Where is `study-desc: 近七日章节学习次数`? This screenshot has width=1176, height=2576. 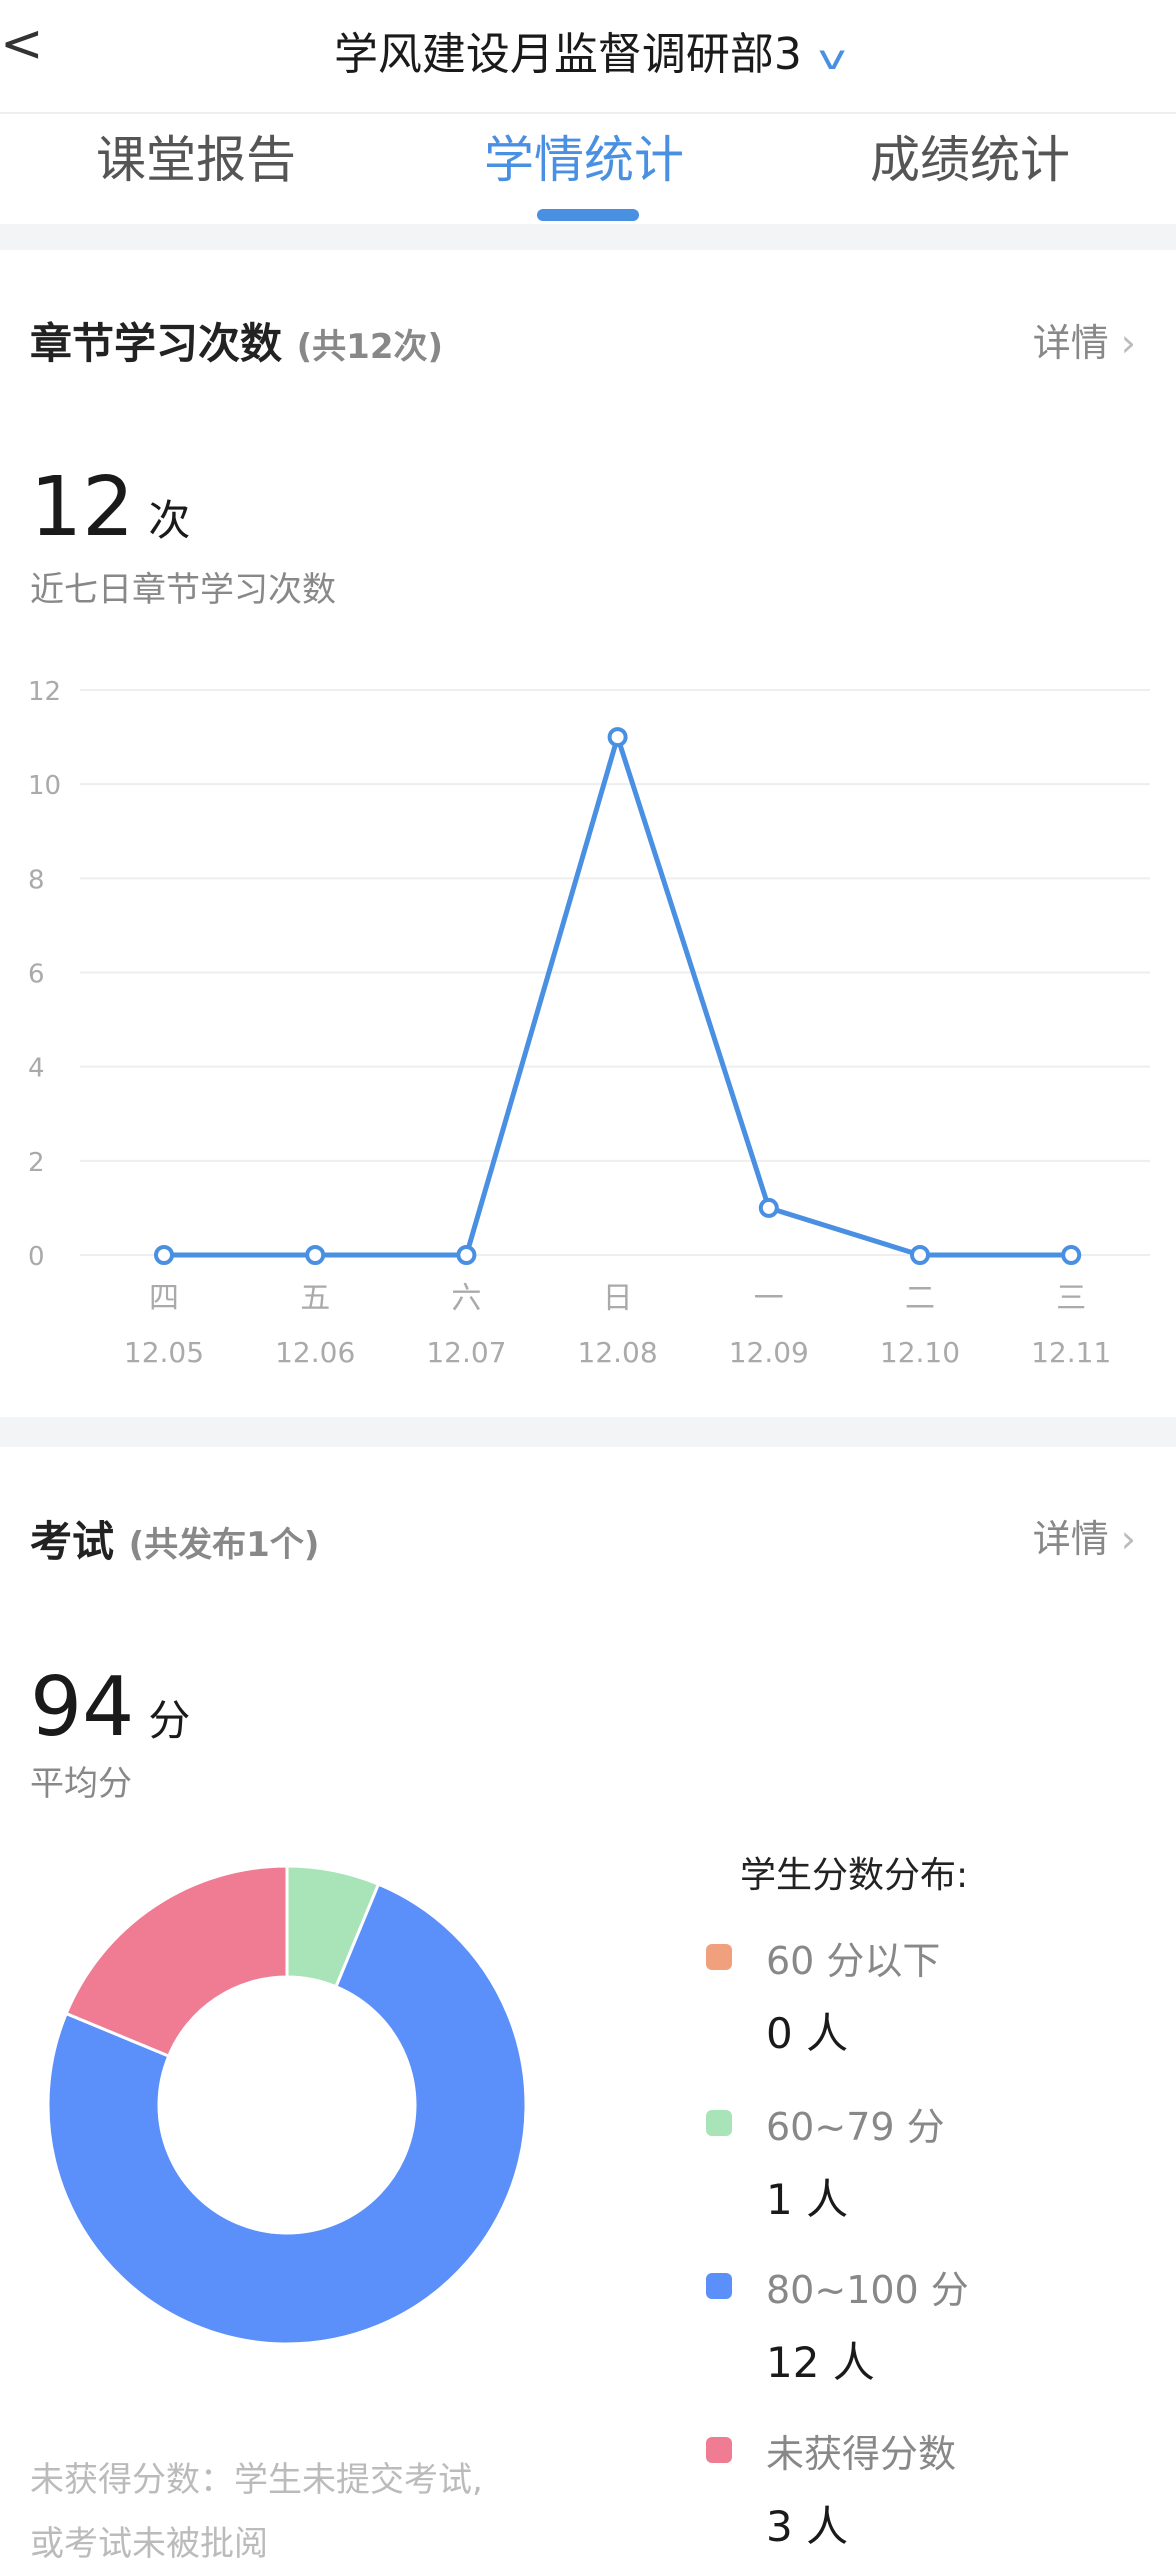 study-desc: 近七日章节学习次数 is located at coordinates (183, 590).